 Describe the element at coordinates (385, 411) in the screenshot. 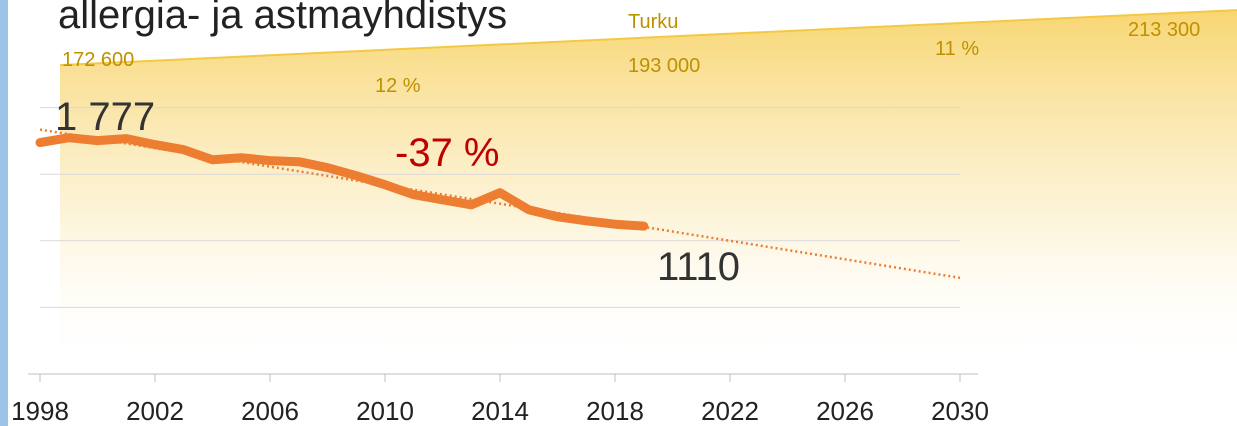

I see `x-tick-label: 2010` at that location.